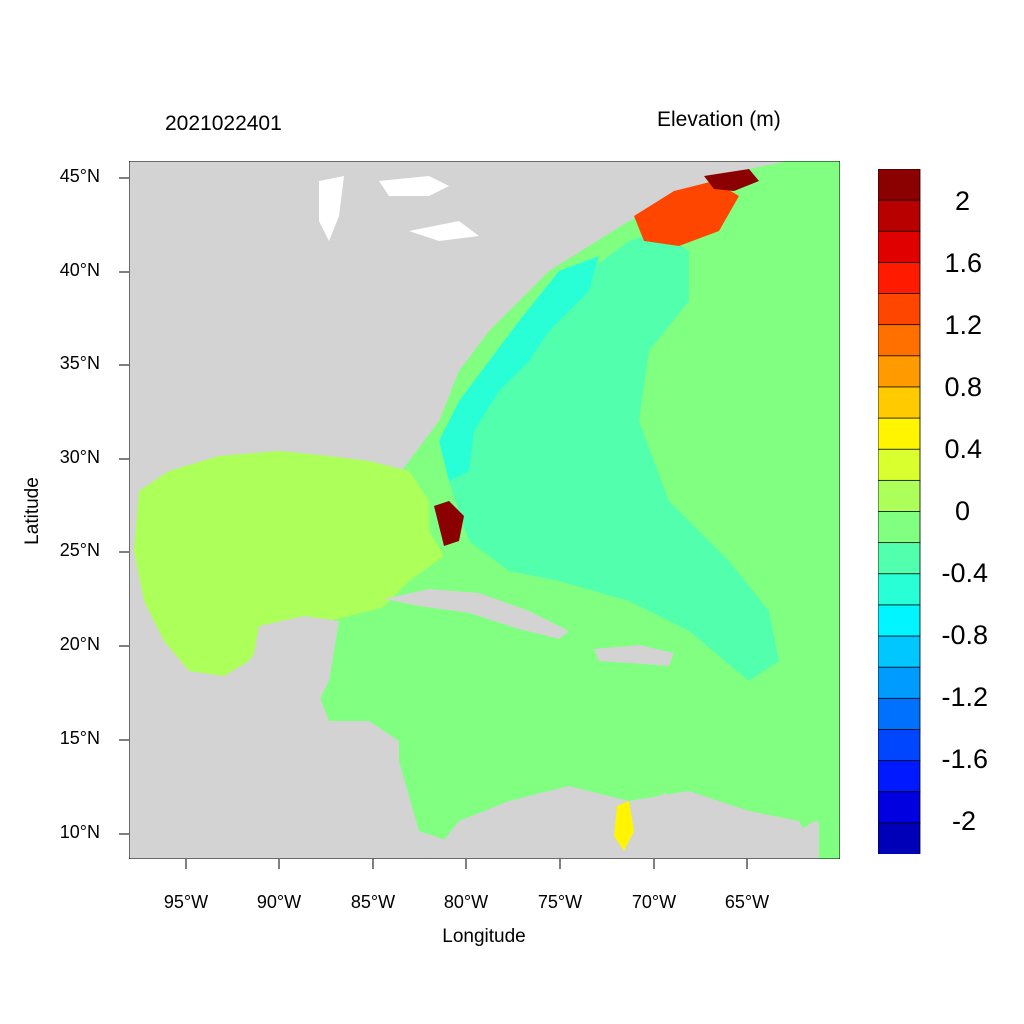 Image resolution: width=1024 pixels, height=1024 pixels. I want to click on colorbar-label-0-8: 0.8, so click(963, 387).